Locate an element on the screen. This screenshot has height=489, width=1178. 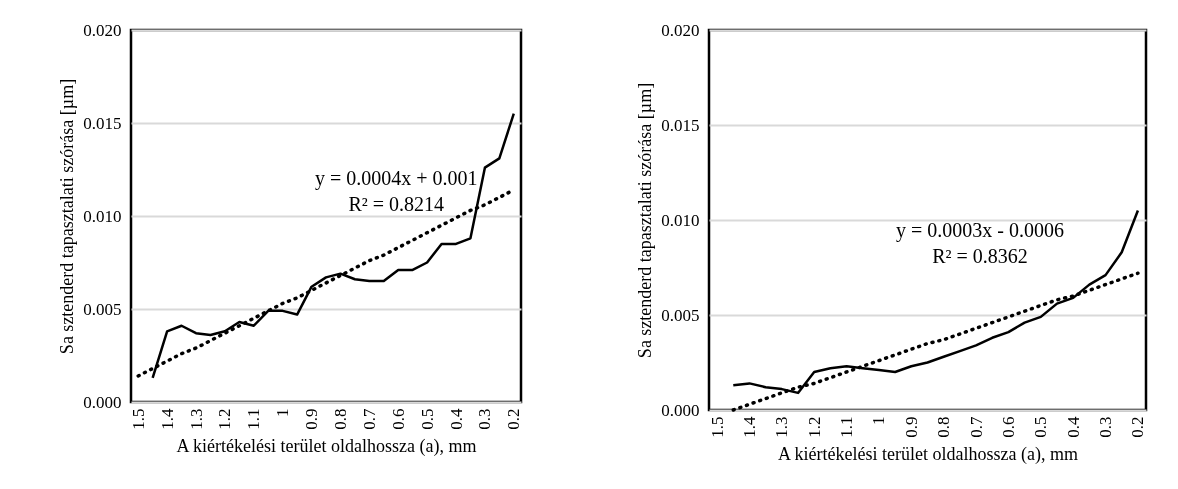
annotation: y = 0.0004x + 0.001 is located at coordinates (396, 178).